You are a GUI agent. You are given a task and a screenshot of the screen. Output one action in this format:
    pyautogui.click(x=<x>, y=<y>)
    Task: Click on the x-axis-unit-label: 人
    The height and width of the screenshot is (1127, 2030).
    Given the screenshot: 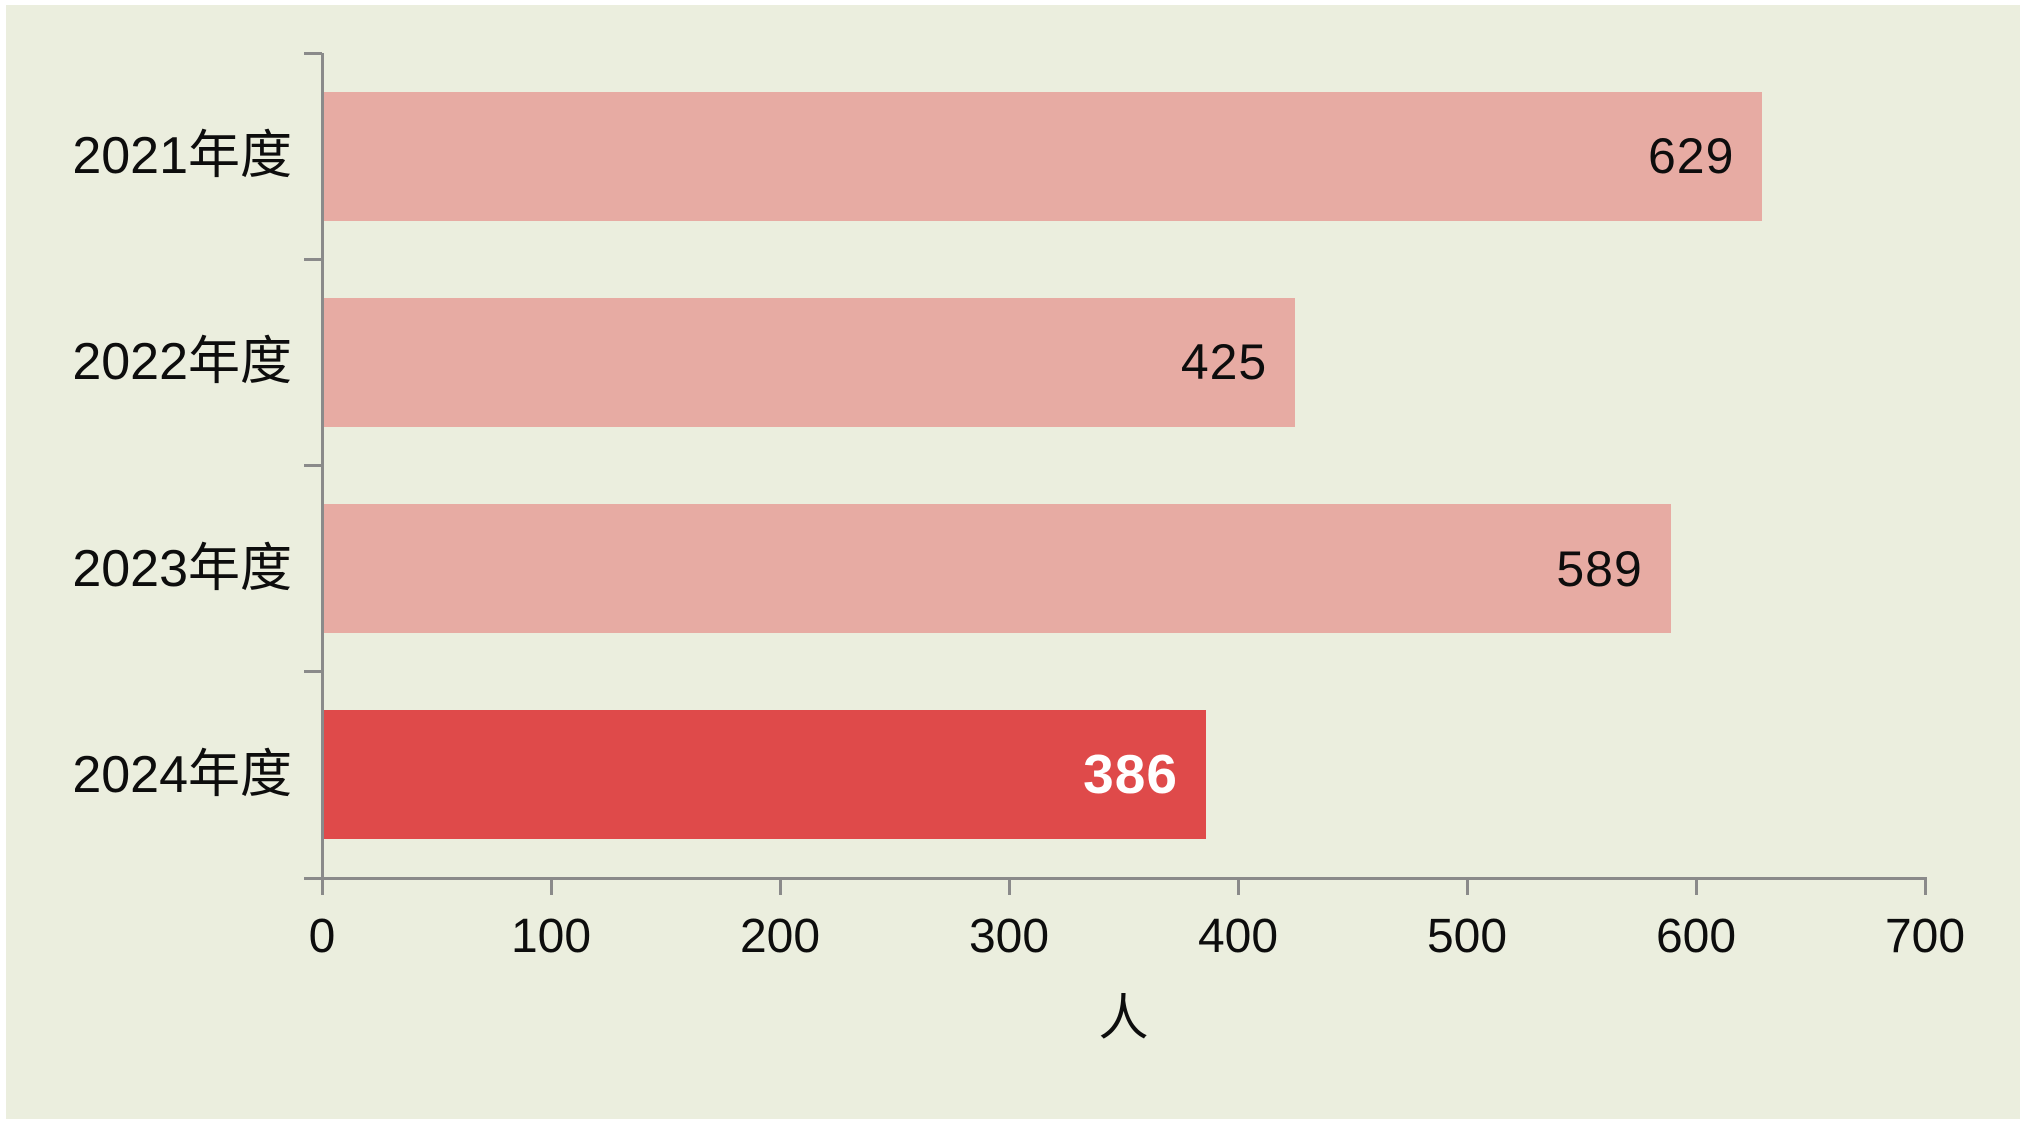 What is the action you would take?
    pyautogui.click(x=1123, y=1018)
    